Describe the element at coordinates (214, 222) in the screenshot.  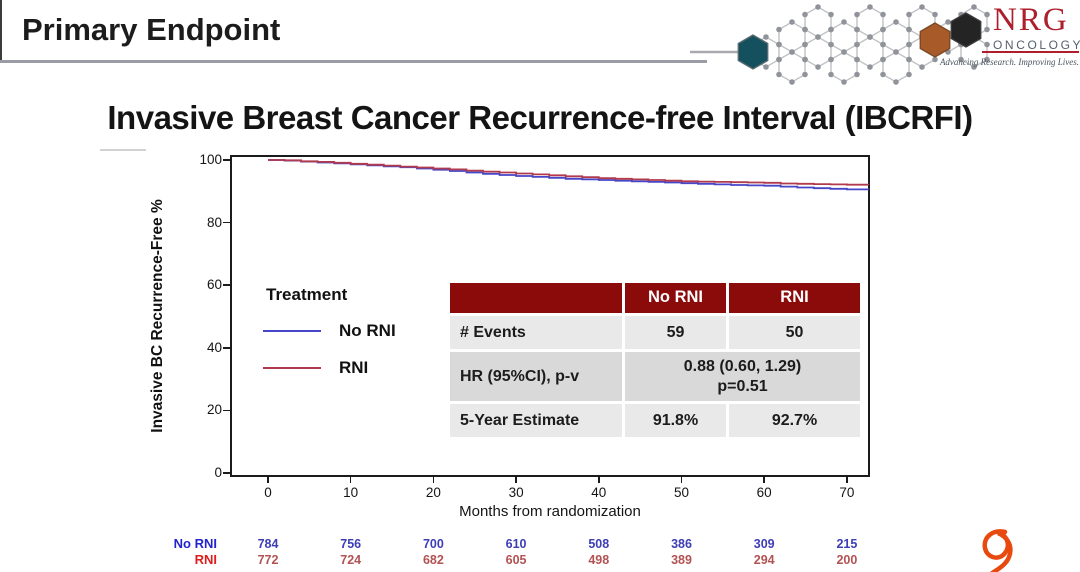
I see `y-tick-label: 80` at that location.